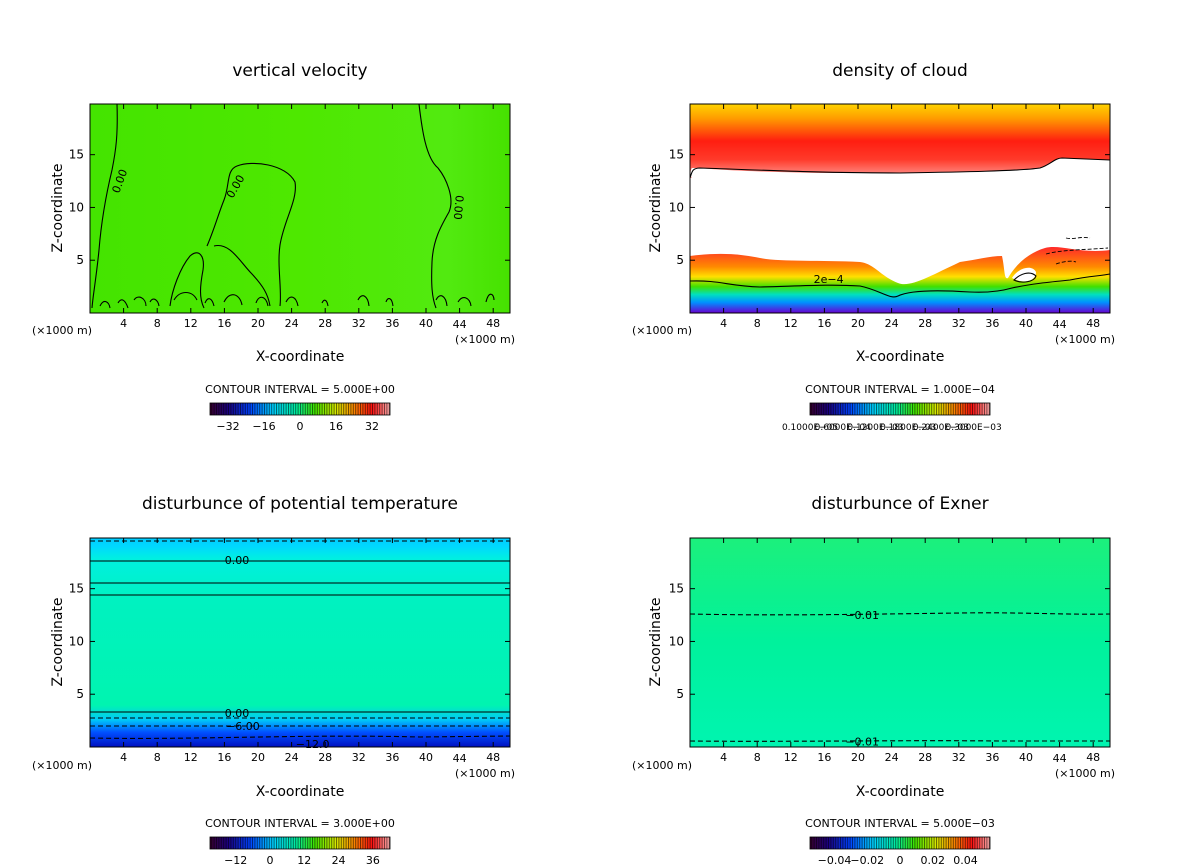 This screenshot has width=1200, height=868. Describe the element at coordinates (932, 860) in the screenshot. I see `colorbar-tick-label: 0.02` at that location.